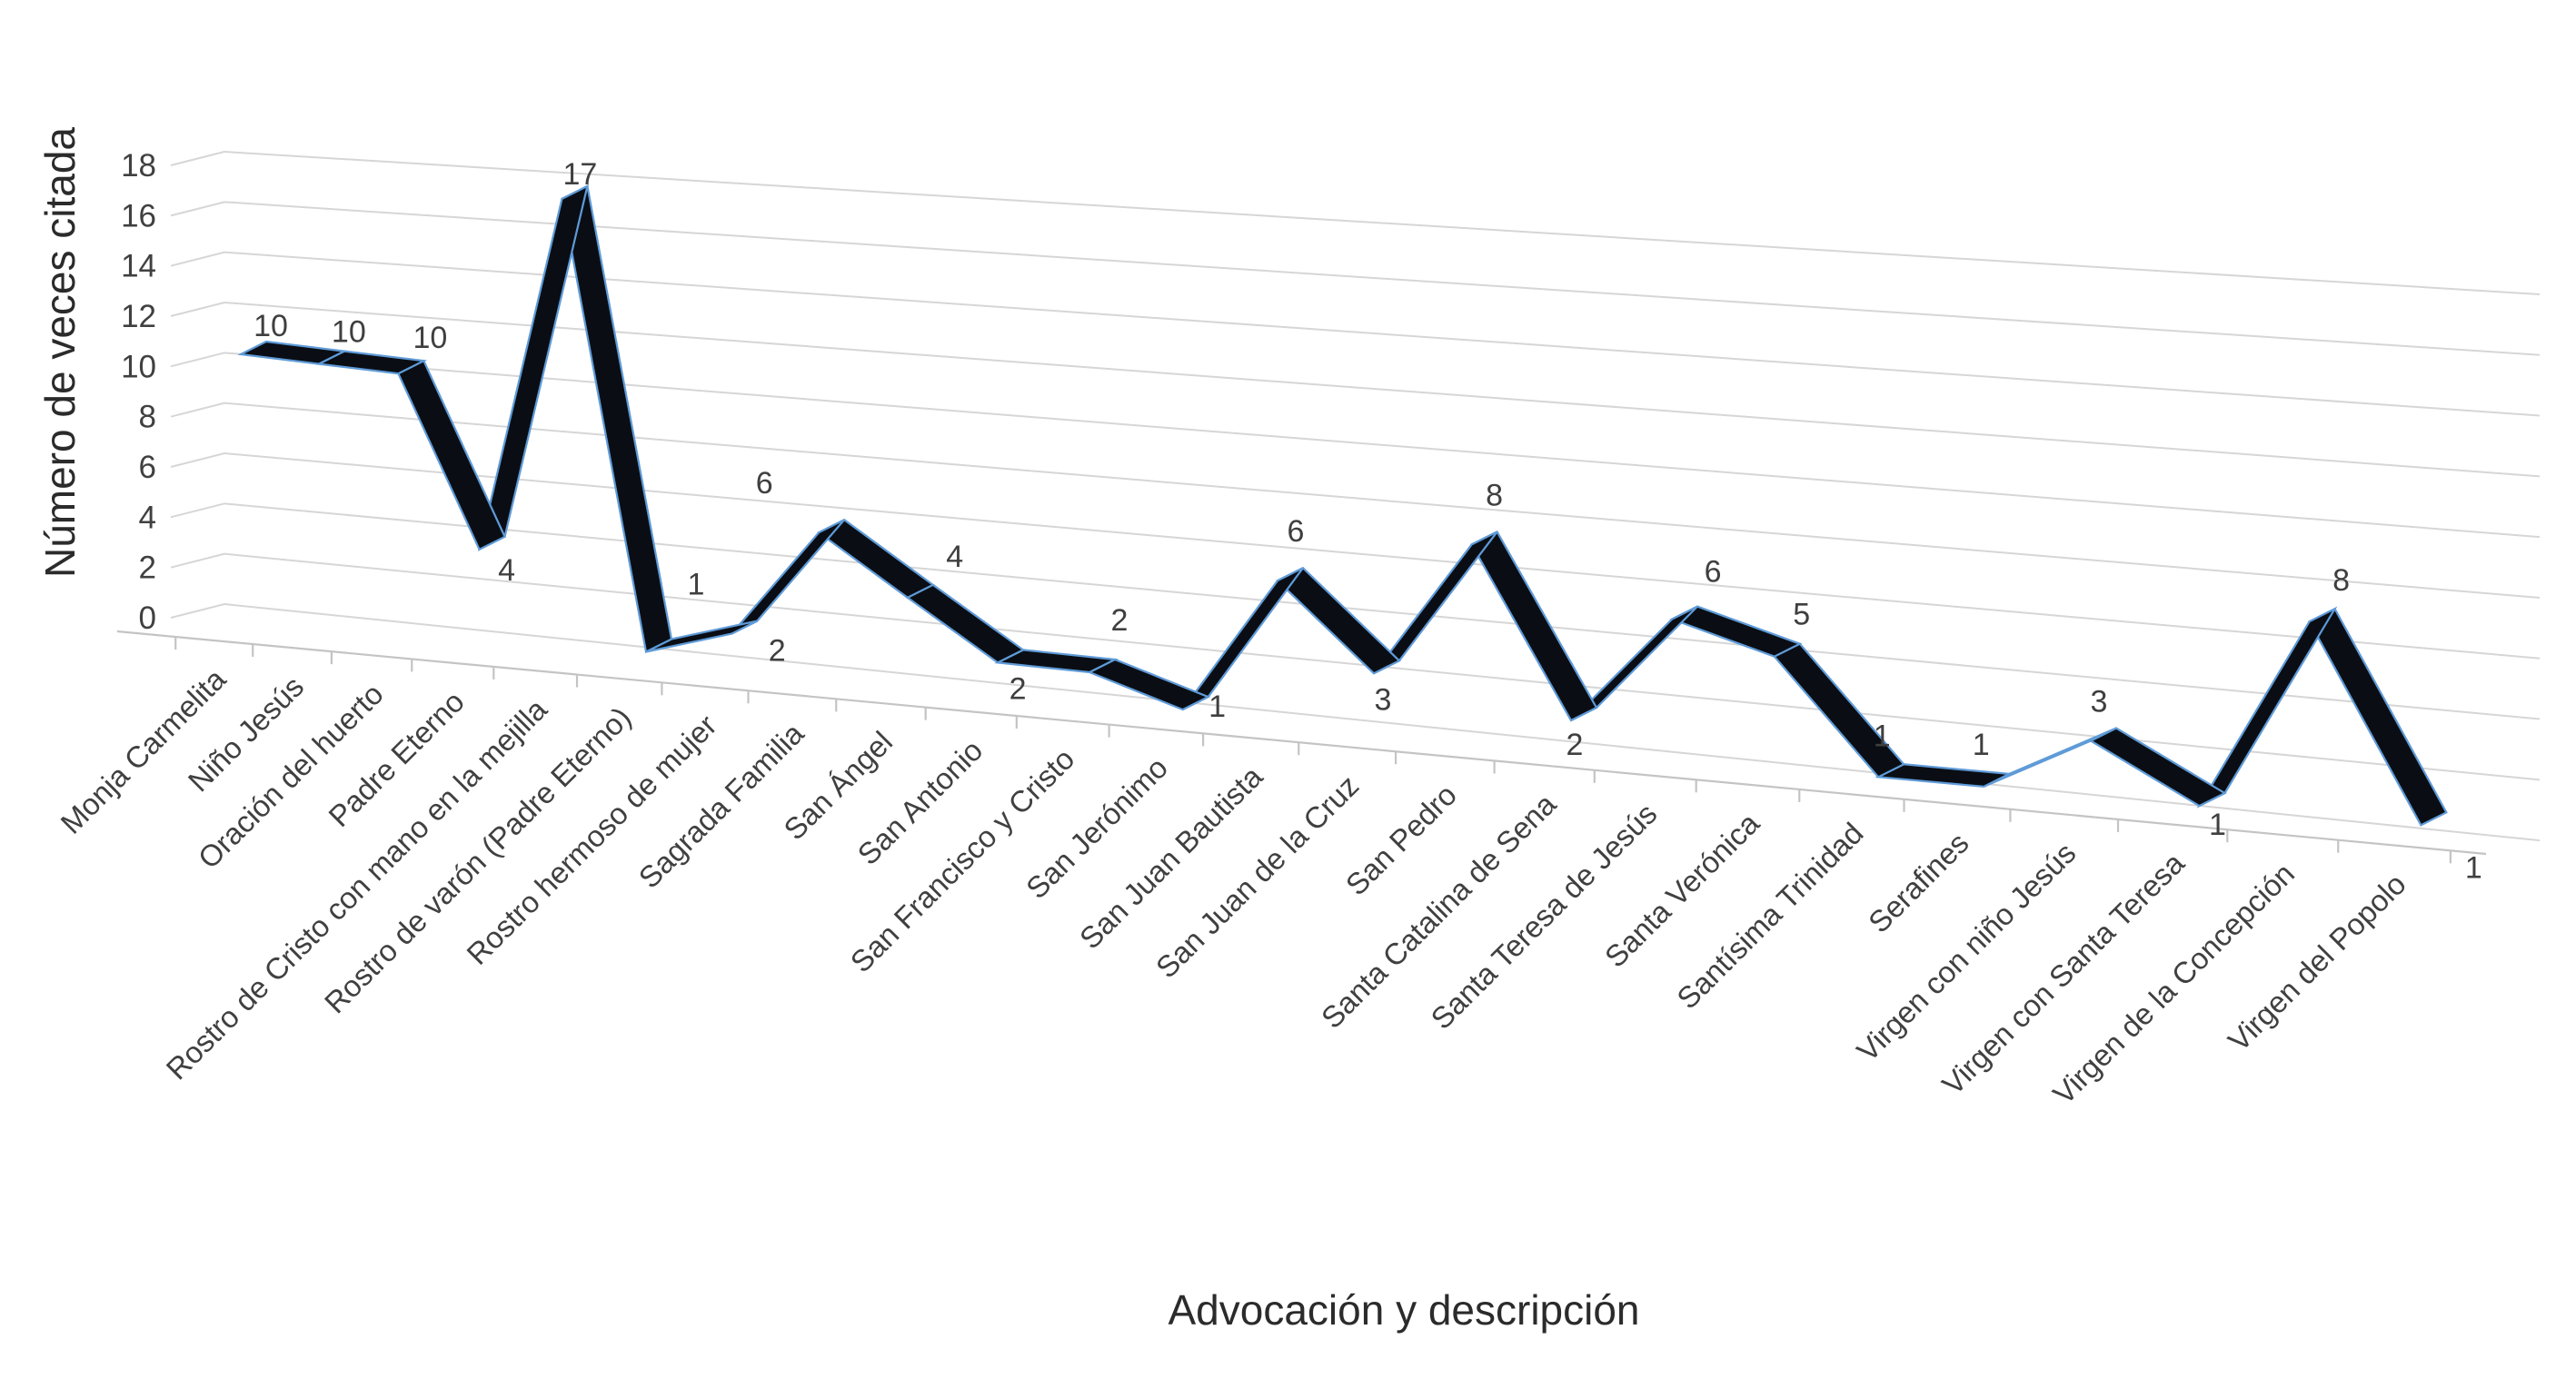 The height and width of the screenshot is (1389, 2576). I want to click on data-label: 17, so click(581, 174).